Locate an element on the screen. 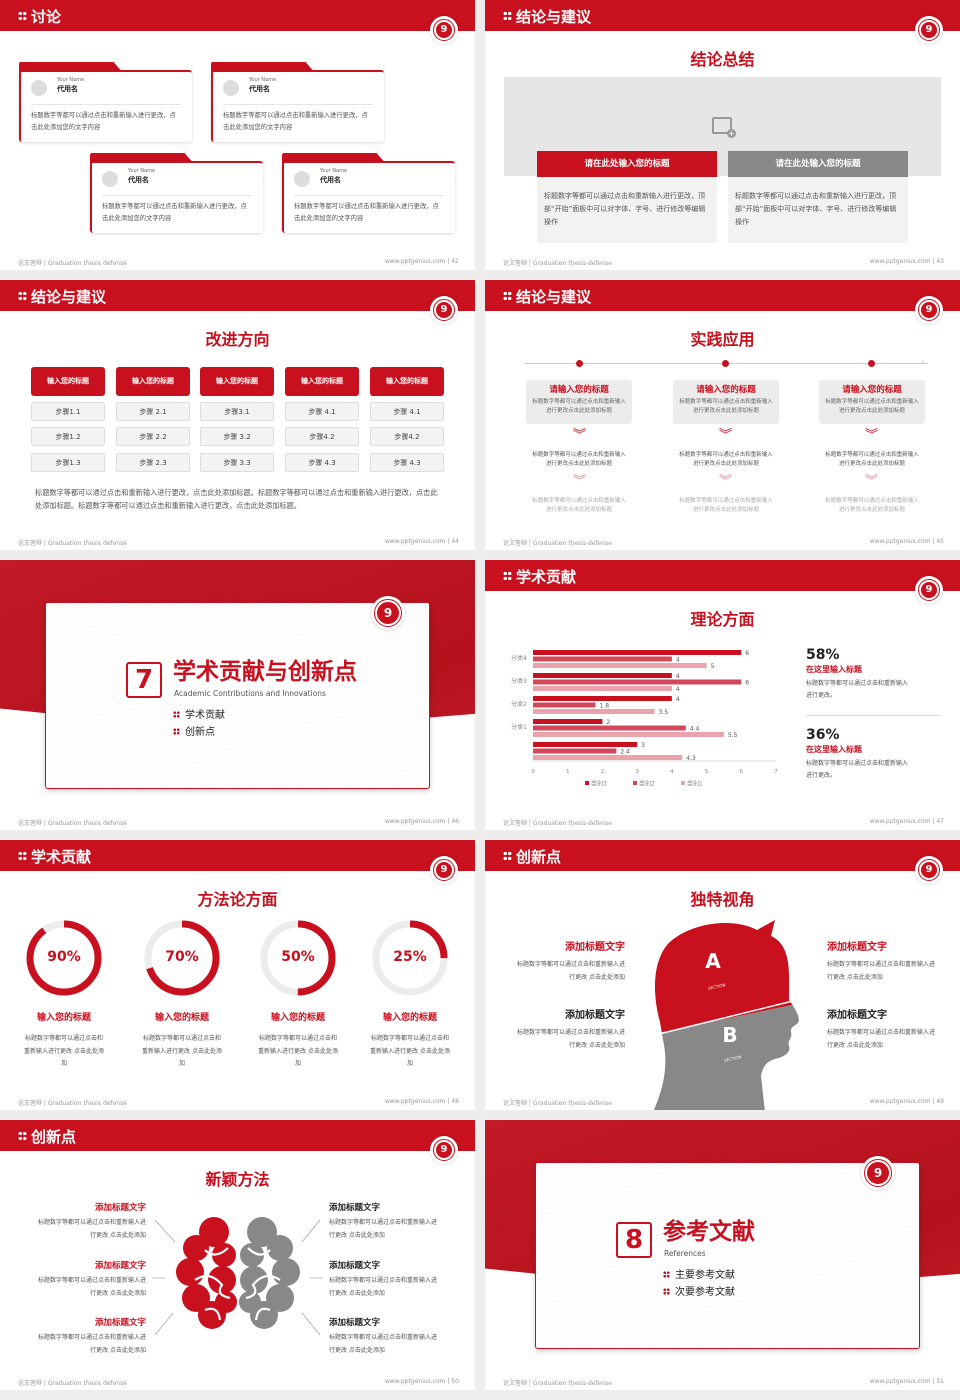  name-en: Your Name is located at coordinates (142, 171).